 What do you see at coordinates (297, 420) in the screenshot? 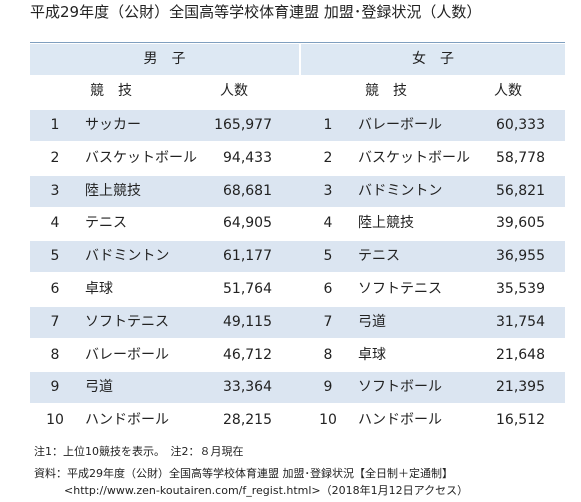
I see `table-row: 10 ハンドボール 28,215 10 ハンドボール 16,512` at bounding box center [297, 420].